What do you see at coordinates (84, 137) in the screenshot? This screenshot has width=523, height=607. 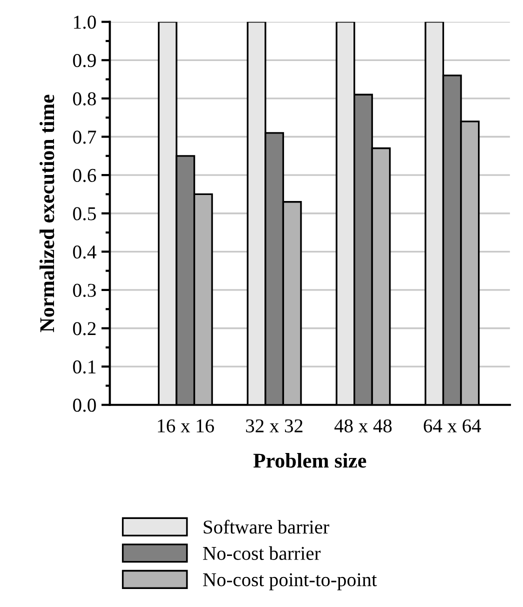 I see `y-tick-label: 0.7` at bounding box center [84, 137].